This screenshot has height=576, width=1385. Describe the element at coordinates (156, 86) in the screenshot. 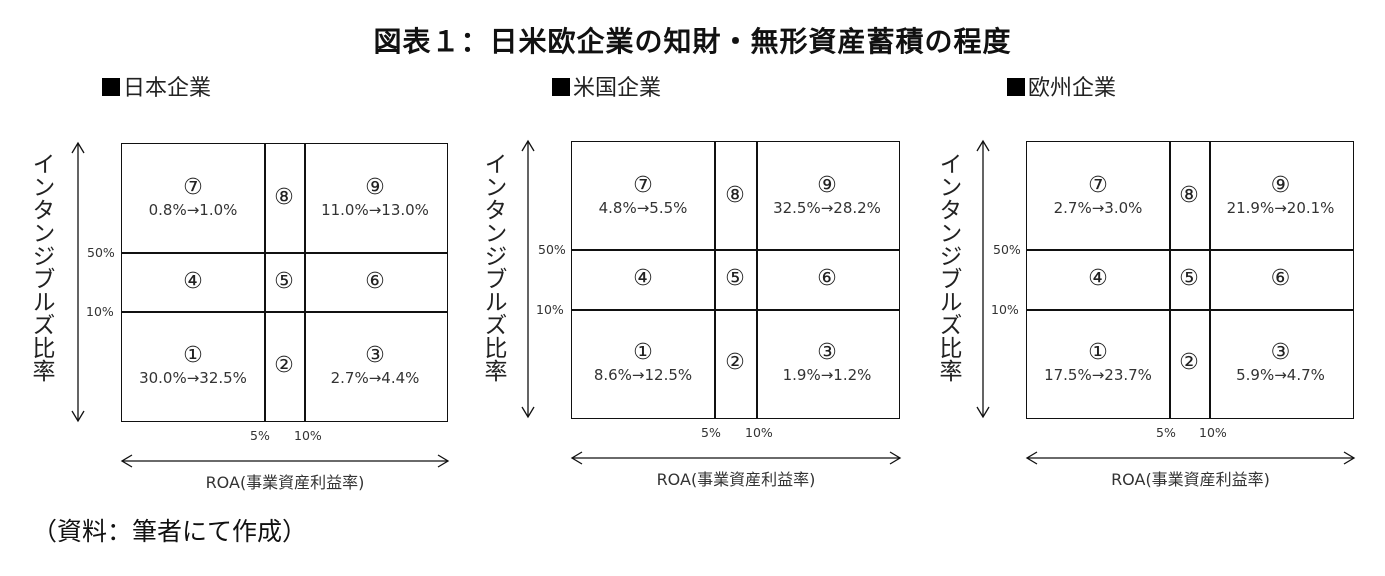

I see `panel-title: 日本企業` at that location.